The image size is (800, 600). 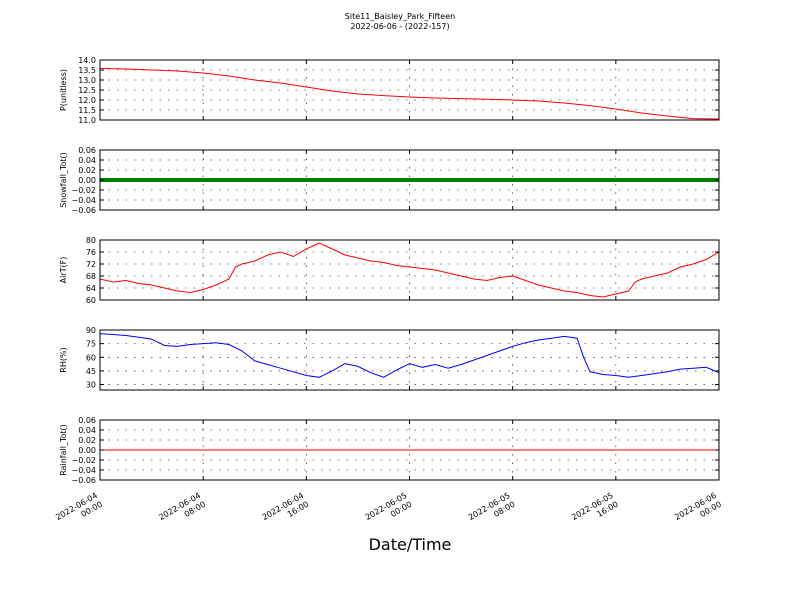 What do you see at coordinates (91, 357) in the screenshot?
I see `panel-3-ytick-label-2: 60` at bounding box center [91, 357].